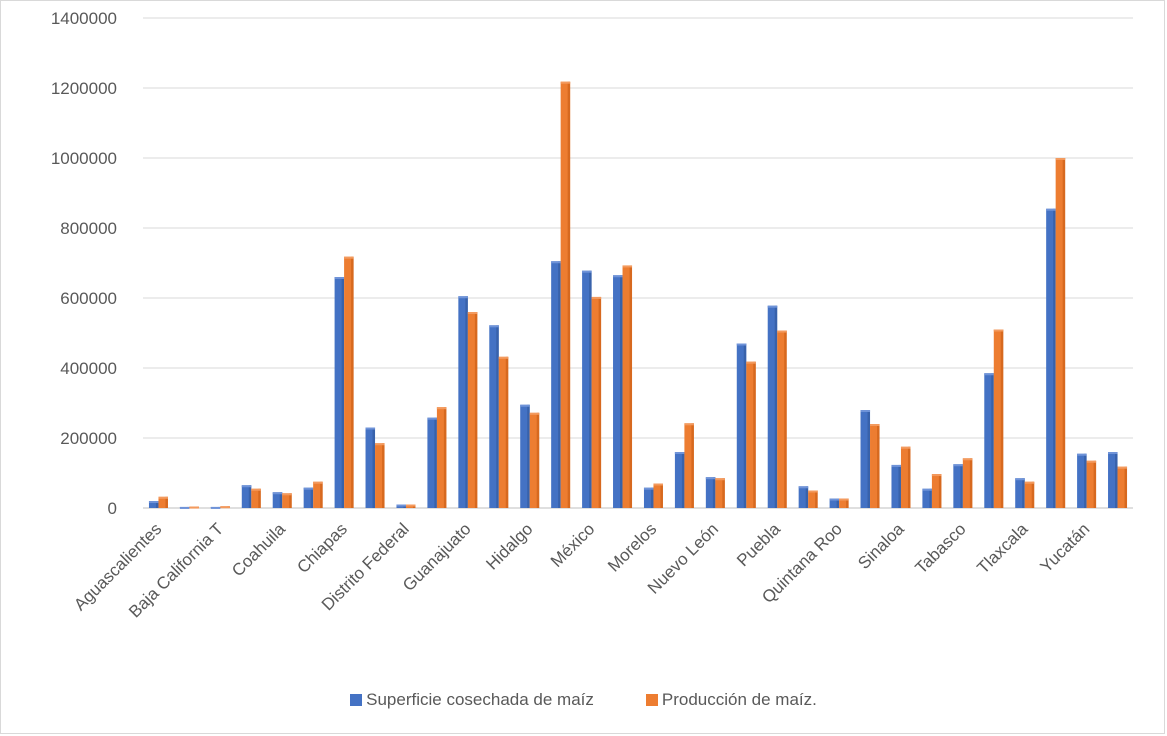 The image size is (1167, 736). What do you see at coordinates (940, 548) in the screenshot?
I see `x-tick-label: Tabasco` at bounding box center [940, 548].